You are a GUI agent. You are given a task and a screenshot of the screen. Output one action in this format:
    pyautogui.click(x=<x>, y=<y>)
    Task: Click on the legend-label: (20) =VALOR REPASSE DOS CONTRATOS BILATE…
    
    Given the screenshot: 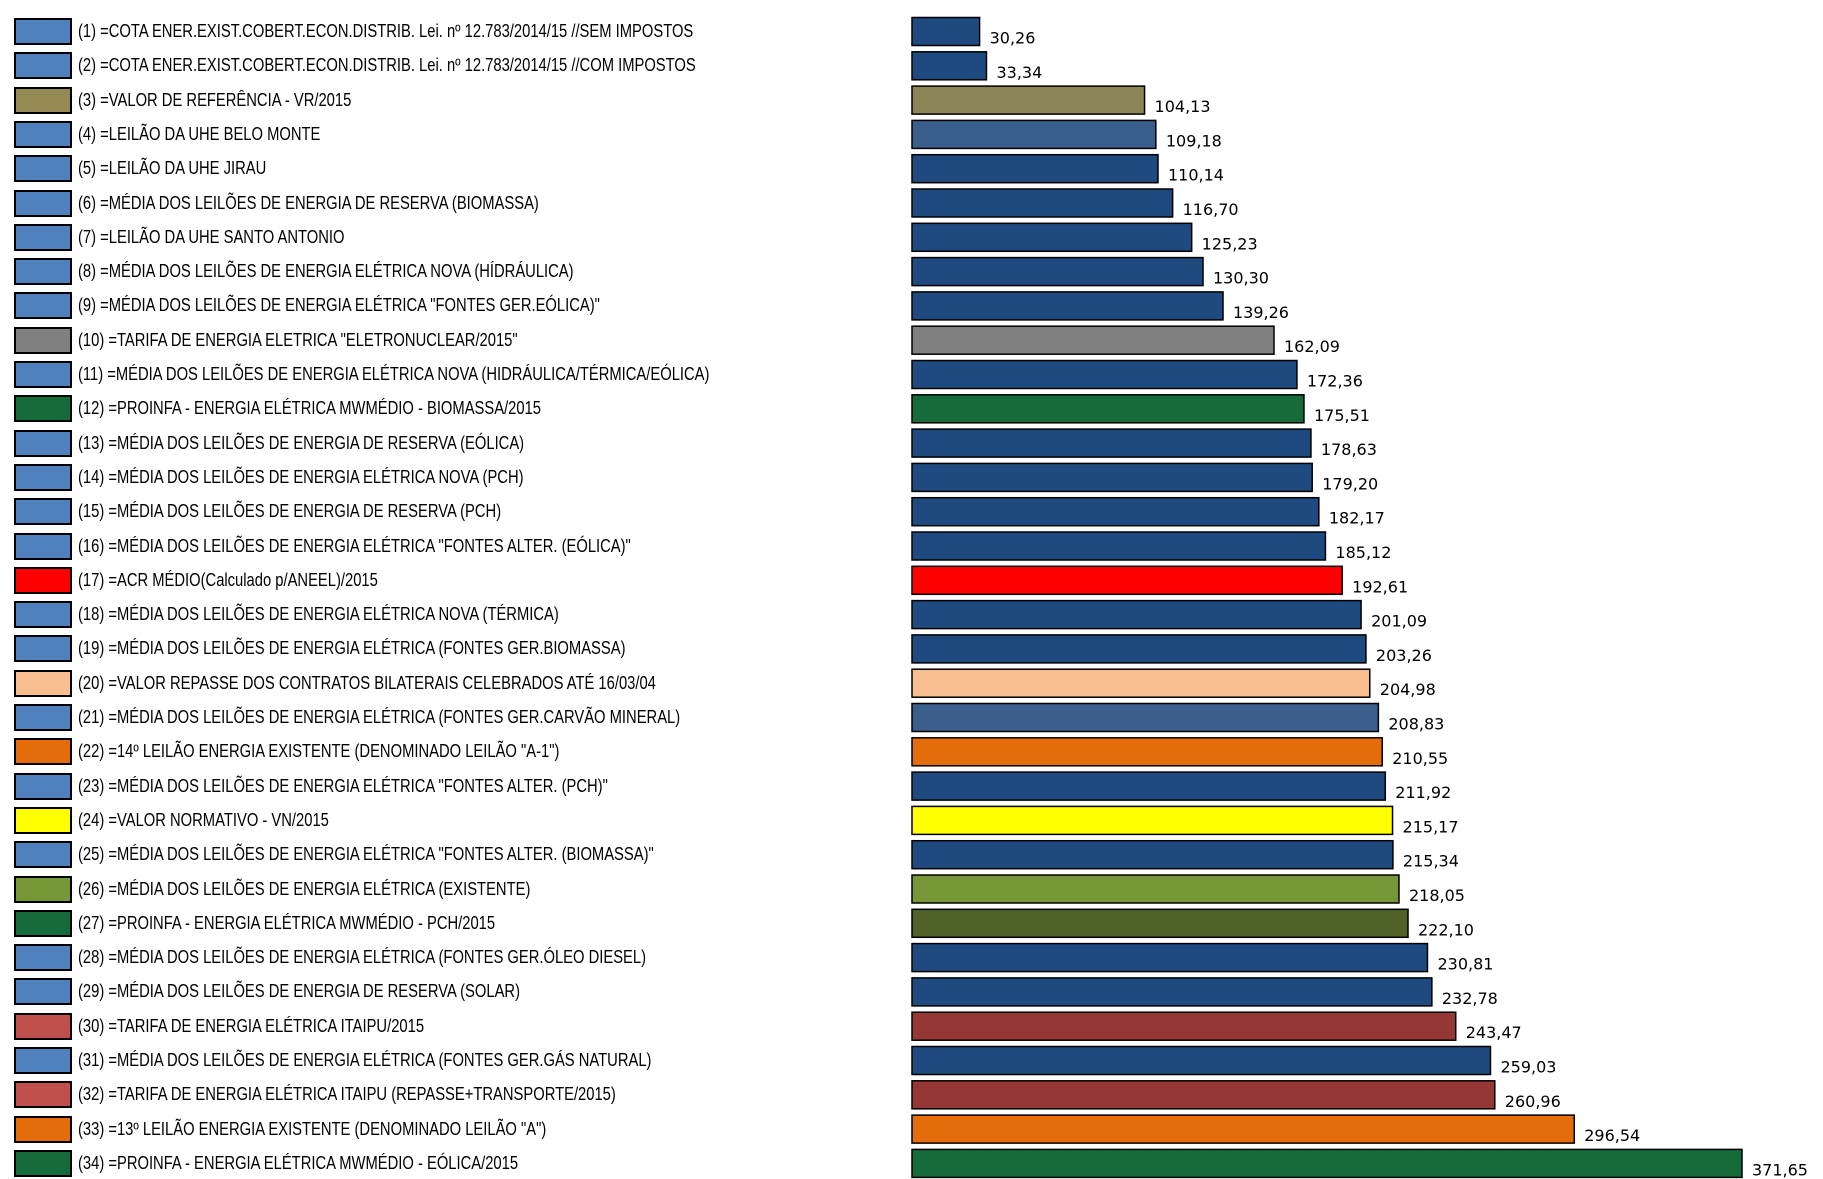 What is the action you would take?
    pyautogui.click(x=367, y=682)
    